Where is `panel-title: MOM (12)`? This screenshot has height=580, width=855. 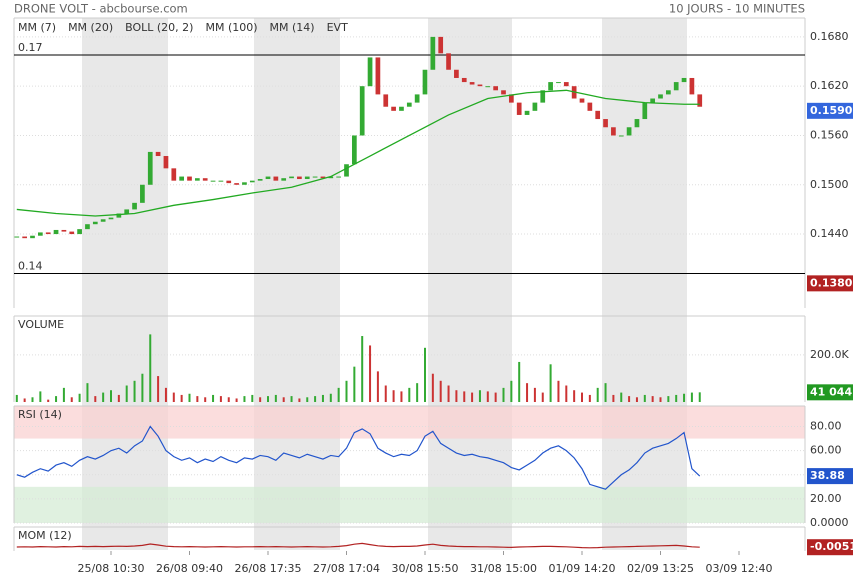
panel-title: MOM (12) is located at coordinates (45, 535).